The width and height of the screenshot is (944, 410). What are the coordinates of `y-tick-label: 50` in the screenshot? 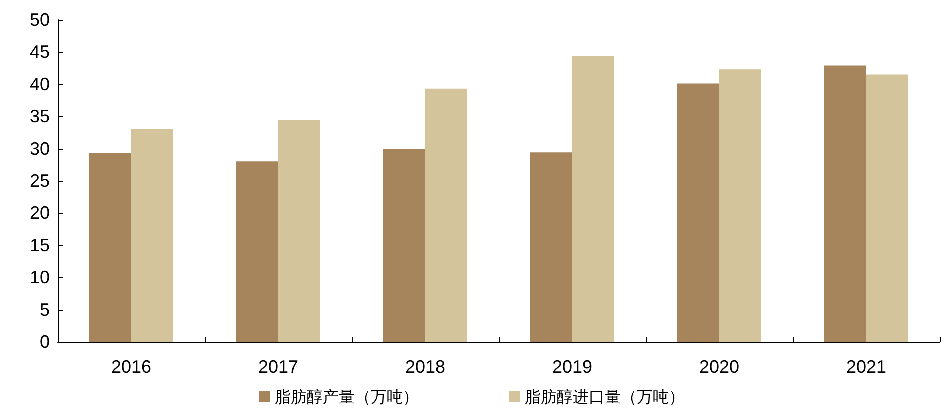 It's located at (40, 20).